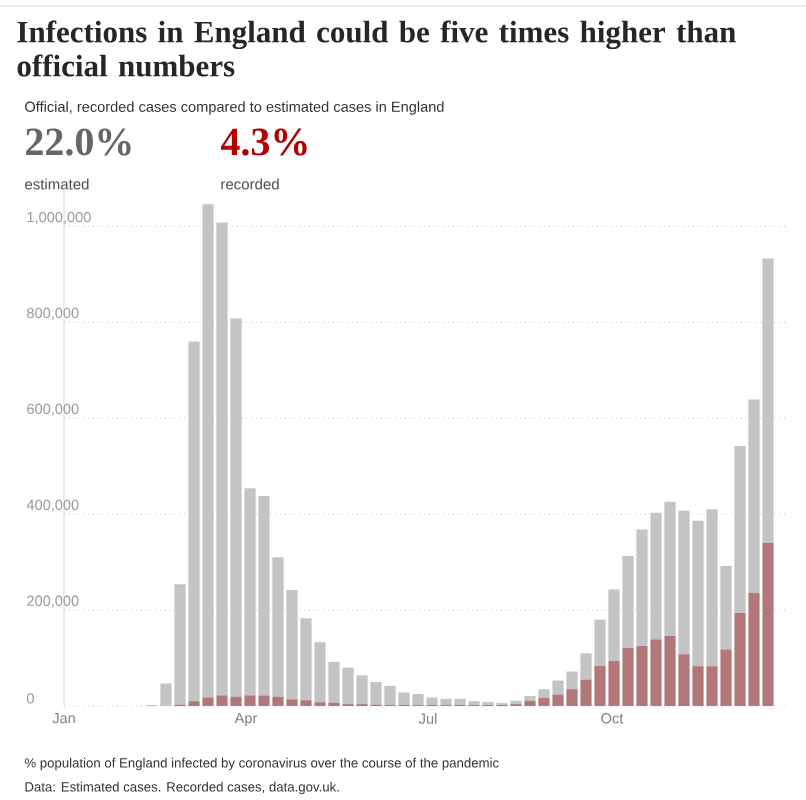 The height and width of the screenshot is (800, 806). Describe the element at coordinates (376, 48) in the screenshot. I see `chart-title: Infections in England could be five times higher than official numbers` at that location.